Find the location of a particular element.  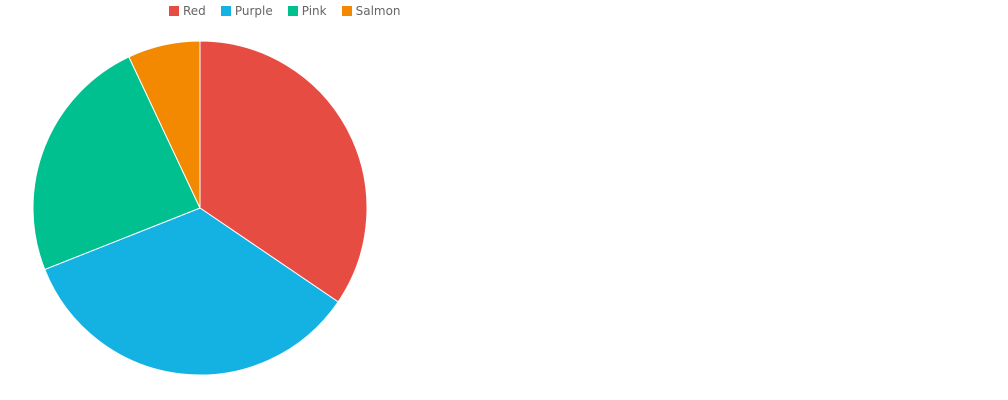

pie-slice-pink is located at coordinates (116, 163).